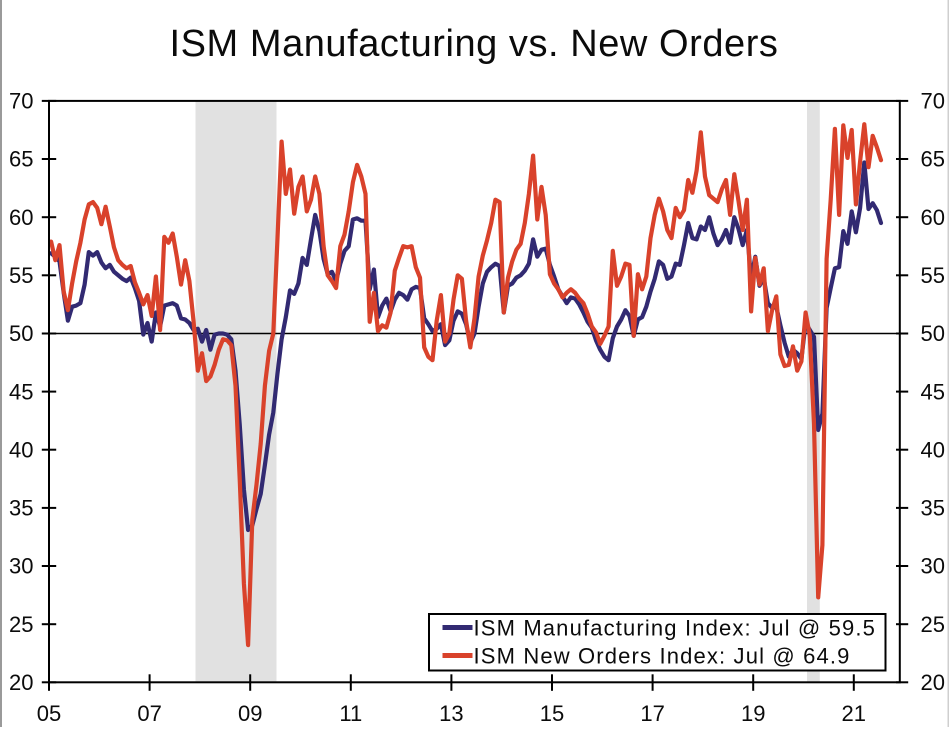 The height and width of the screenshot is (732, 949). What do you see at coordinates (250, 713) in the screenshot?
I see `svg-text: 09` at bounding box center [250, 713].